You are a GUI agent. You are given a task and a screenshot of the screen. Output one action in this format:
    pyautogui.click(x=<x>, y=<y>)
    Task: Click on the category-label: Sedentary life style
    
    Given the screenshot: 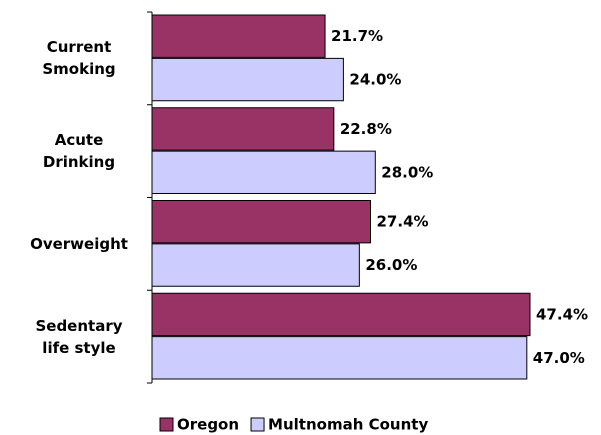 What is the action you would take?
    pyautogui.click(x=79, y=336)
    